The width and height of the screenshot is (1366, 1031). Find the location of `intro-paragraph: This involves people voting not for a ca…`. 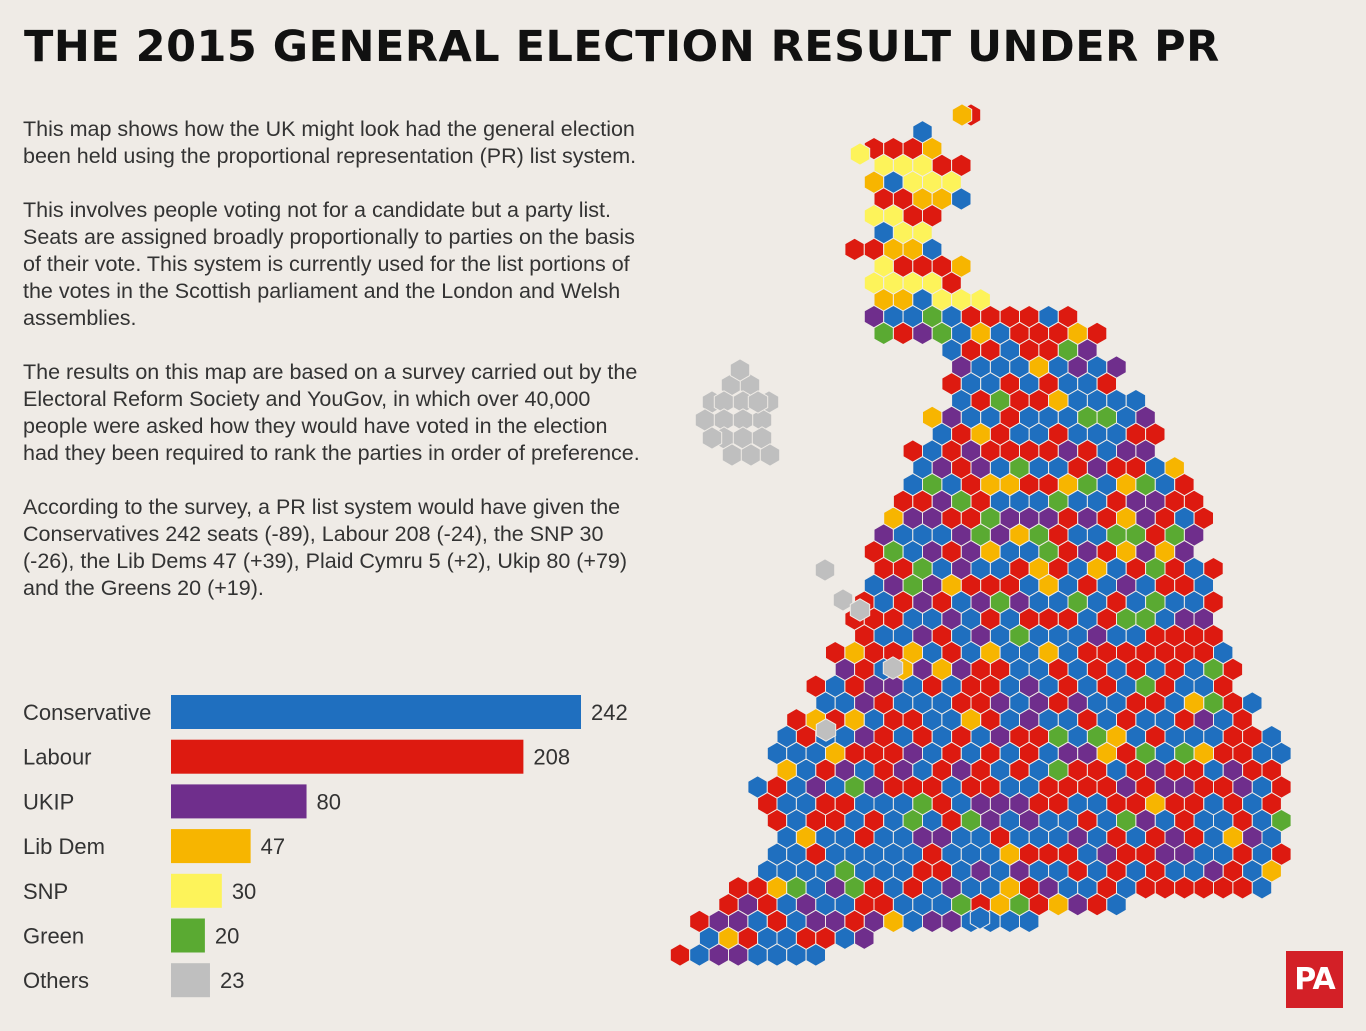

intro-paragraph: This involves people voting not for a ca… is located at coordinates (329, 264).